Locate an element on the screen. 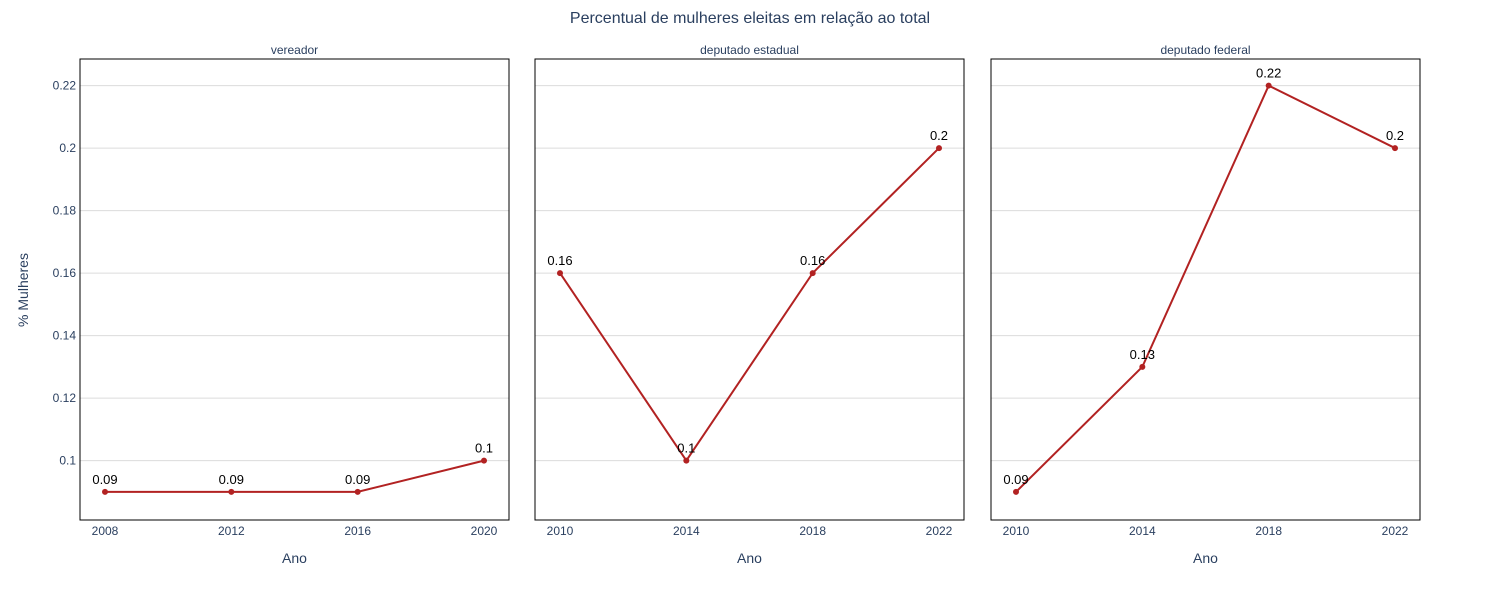 This screenshot has width=1500, height=600. x-tick-label: 2016 is located at coordinates (357, 531).